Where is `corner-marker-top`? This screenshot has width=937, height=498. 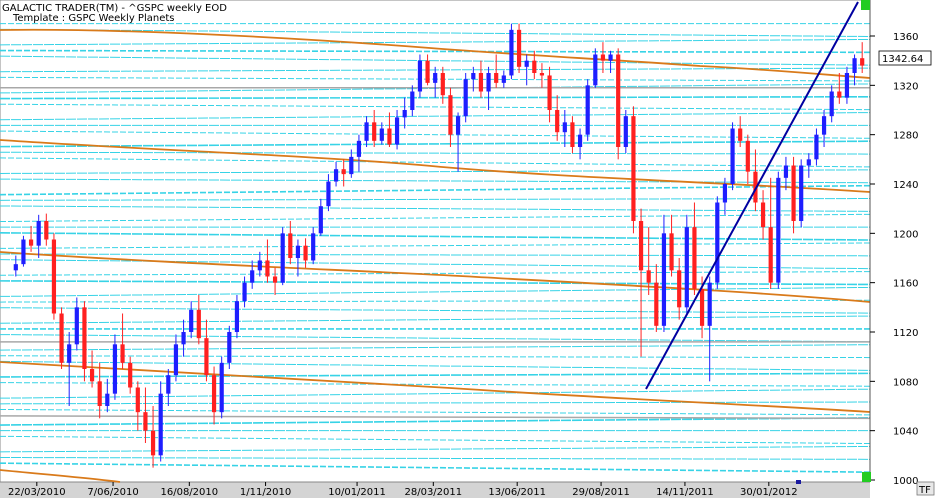 corner-marker-top is located at coordinates (865, 5).